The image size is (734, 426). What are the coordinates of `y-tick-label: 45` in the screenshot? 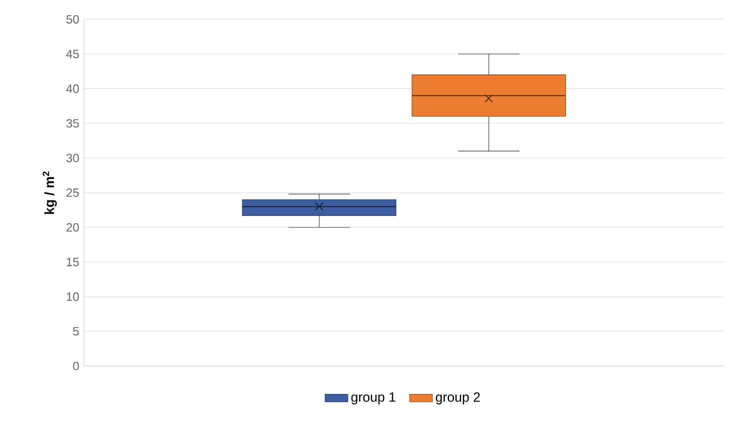 It's located at (72, 54).